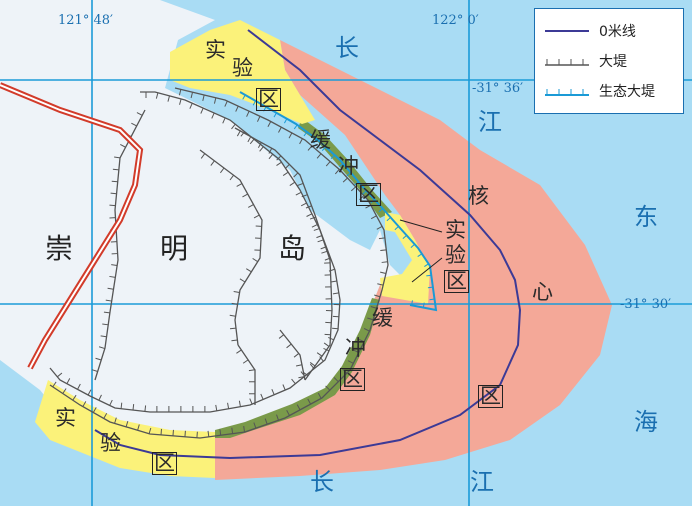  Describe the element at coordinates (498, 88) in the screenshot. I see `latitude-label-top: -31° 36′` at that location.